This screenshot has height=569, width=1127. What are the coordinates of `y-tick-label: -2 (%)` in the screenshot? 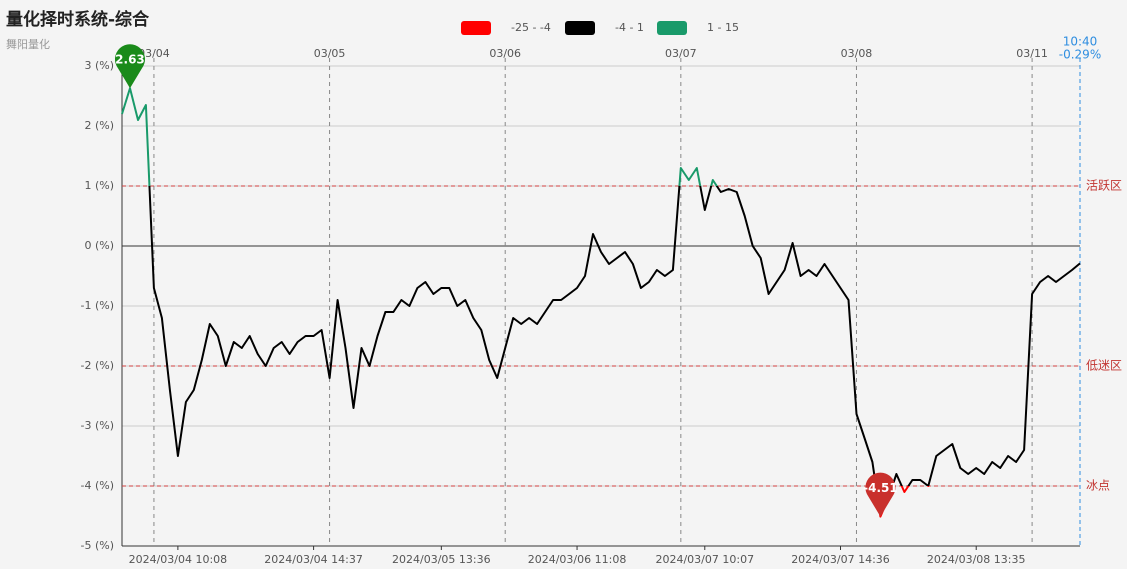 It's located at (98, 365).